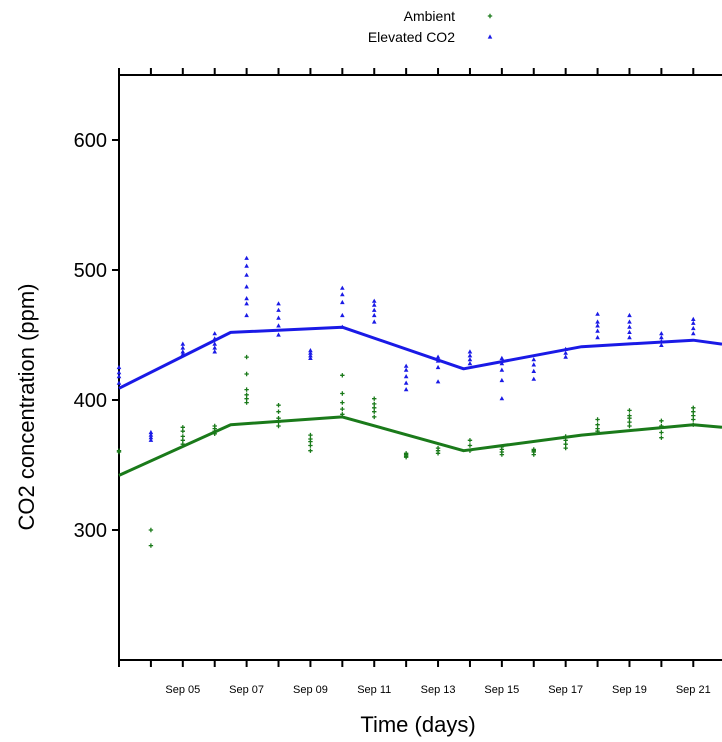 The image size is (722, 742). Describe the element at coordinates (246, 690) in the screenshot. I see `x-tick-label: Sep 07` at that location.